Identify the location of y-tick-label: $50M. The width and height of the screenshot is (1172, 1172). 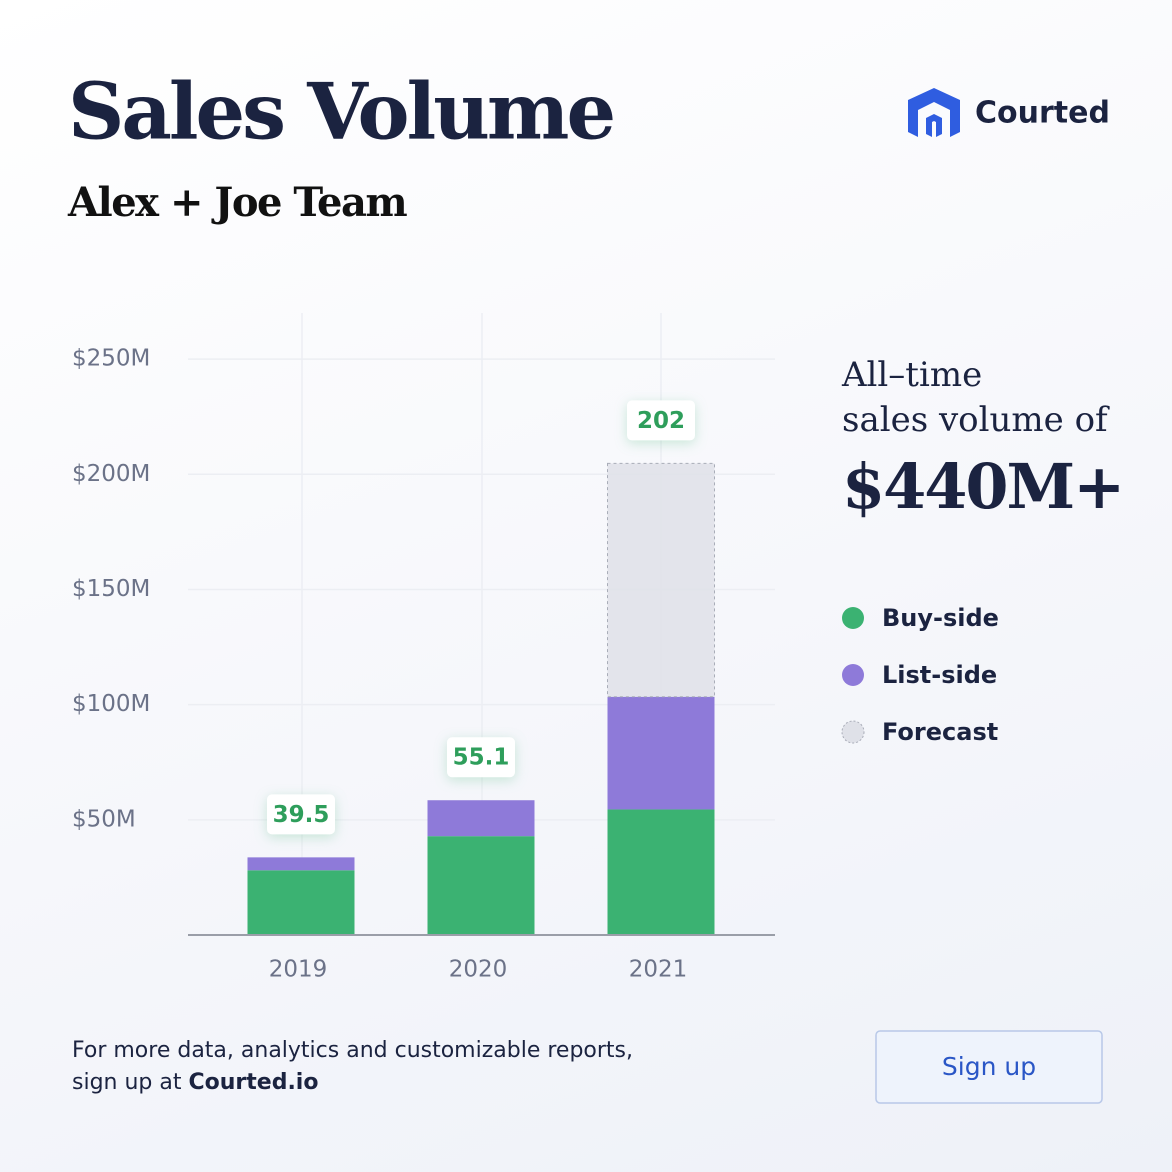
(104, 819).